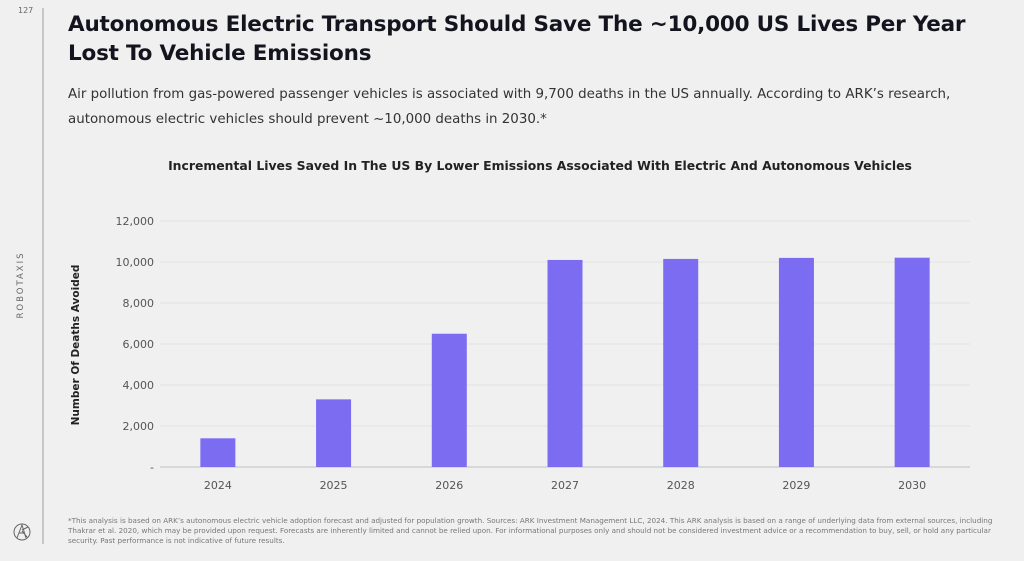  What do you see at coordinates (912, 485) in the screenshot?
I see `x-tick-label: 2030` at bounding box center [912, 485].